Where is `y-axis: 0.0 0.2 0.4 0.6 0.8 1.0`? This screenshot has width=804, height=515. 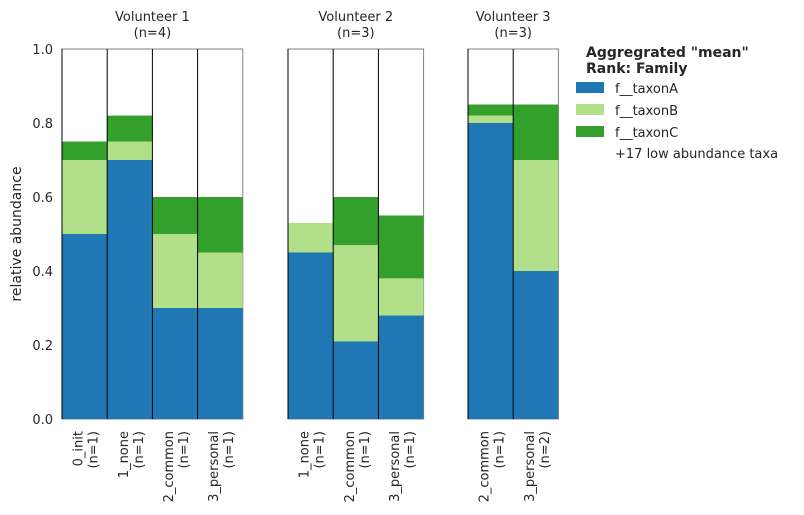 y-axis: 0.0 0.2 0.4 0.6 0.8 1.0 is located at coordinates (42, 235).